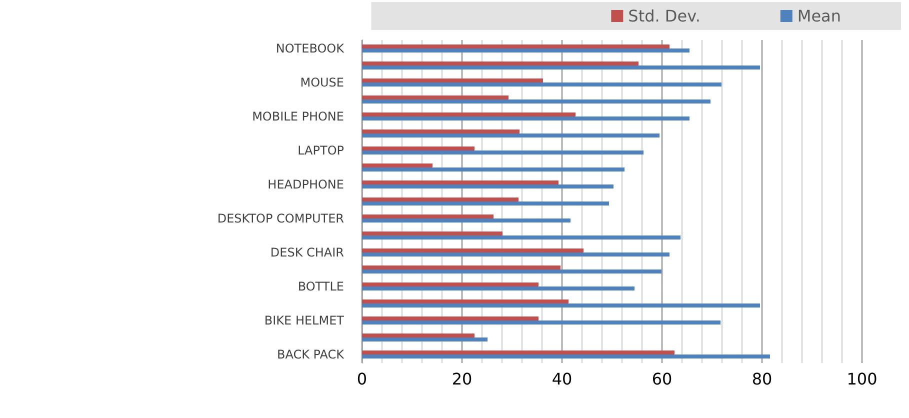 The width and height of the screenshot is (909, 418). What do you see at coordinates (280, 219) in the screenshot?
I see `y-tick-label: DESKTOP COMPUTER` at bounding box center [280, 219].